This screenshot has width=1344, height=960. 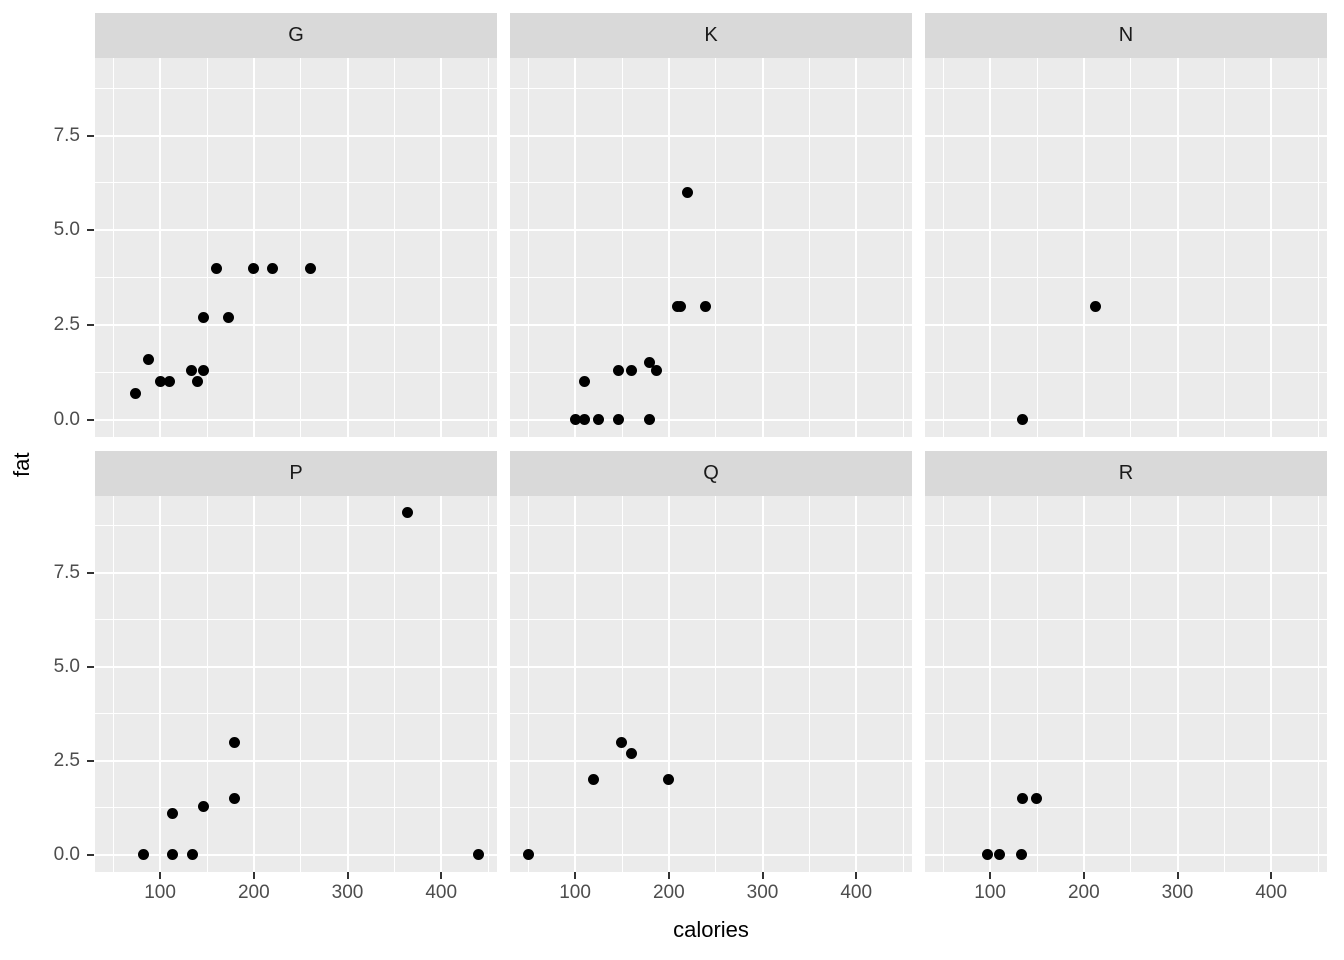 What do you see at coordinates (296, 247) in the screenshot?
I see `facet-panel-g` at bounding box center [296, 247].